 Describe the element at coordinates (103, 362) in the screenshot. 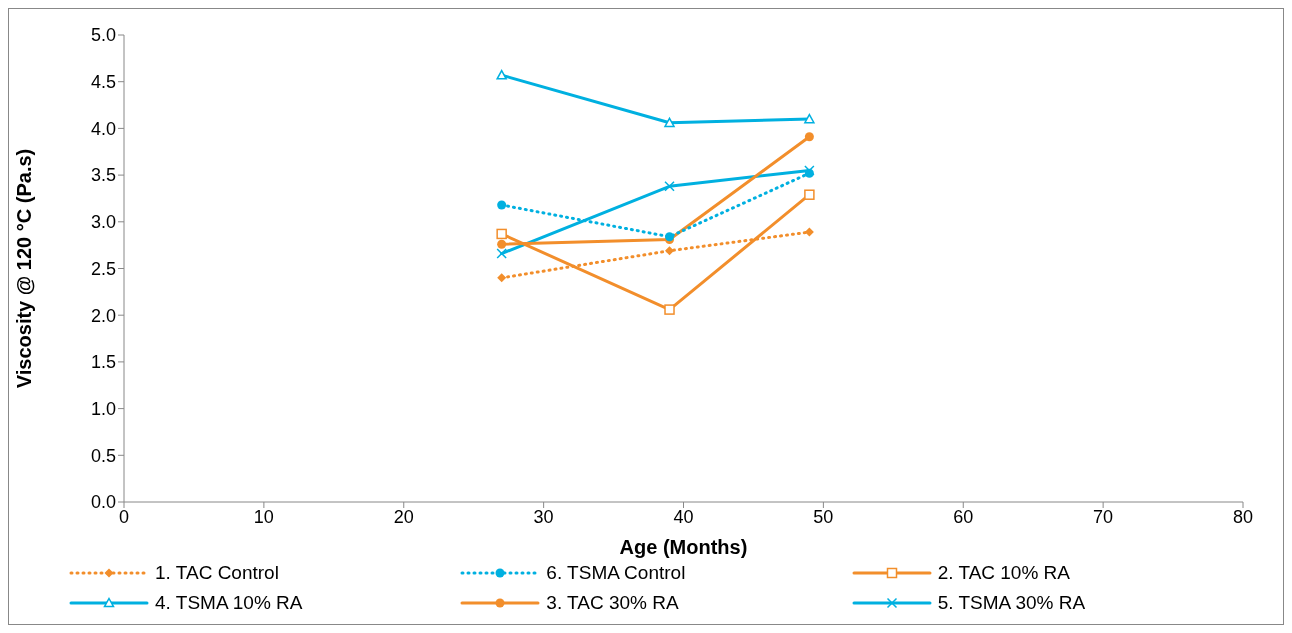

I see `y-tick-label: 1.5` at that location.